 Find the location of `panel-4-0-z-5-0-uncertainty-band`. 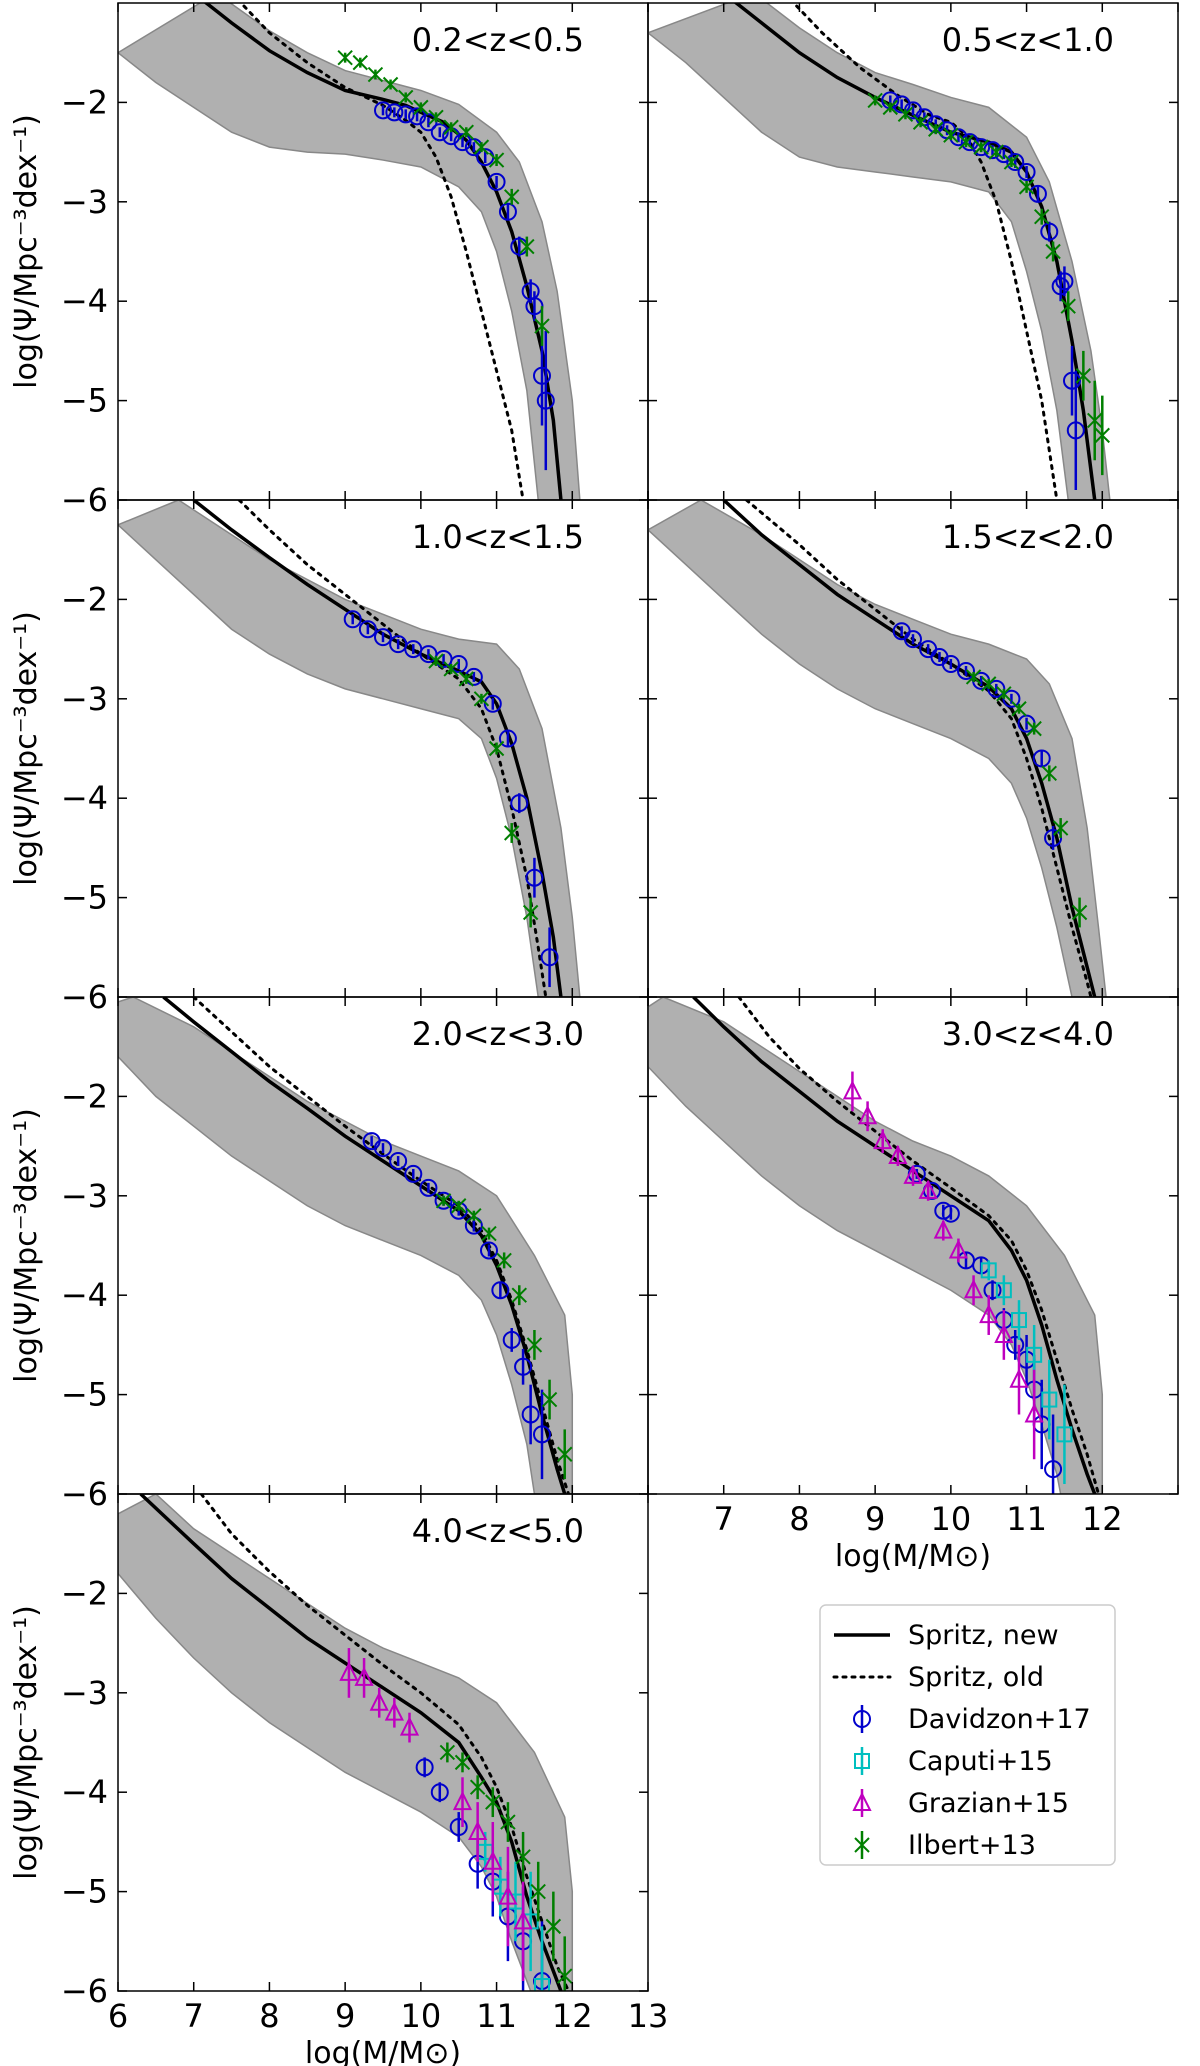

panel-4-0-z-5-0-uncertainty-band is located at coordinates (346, 1742).